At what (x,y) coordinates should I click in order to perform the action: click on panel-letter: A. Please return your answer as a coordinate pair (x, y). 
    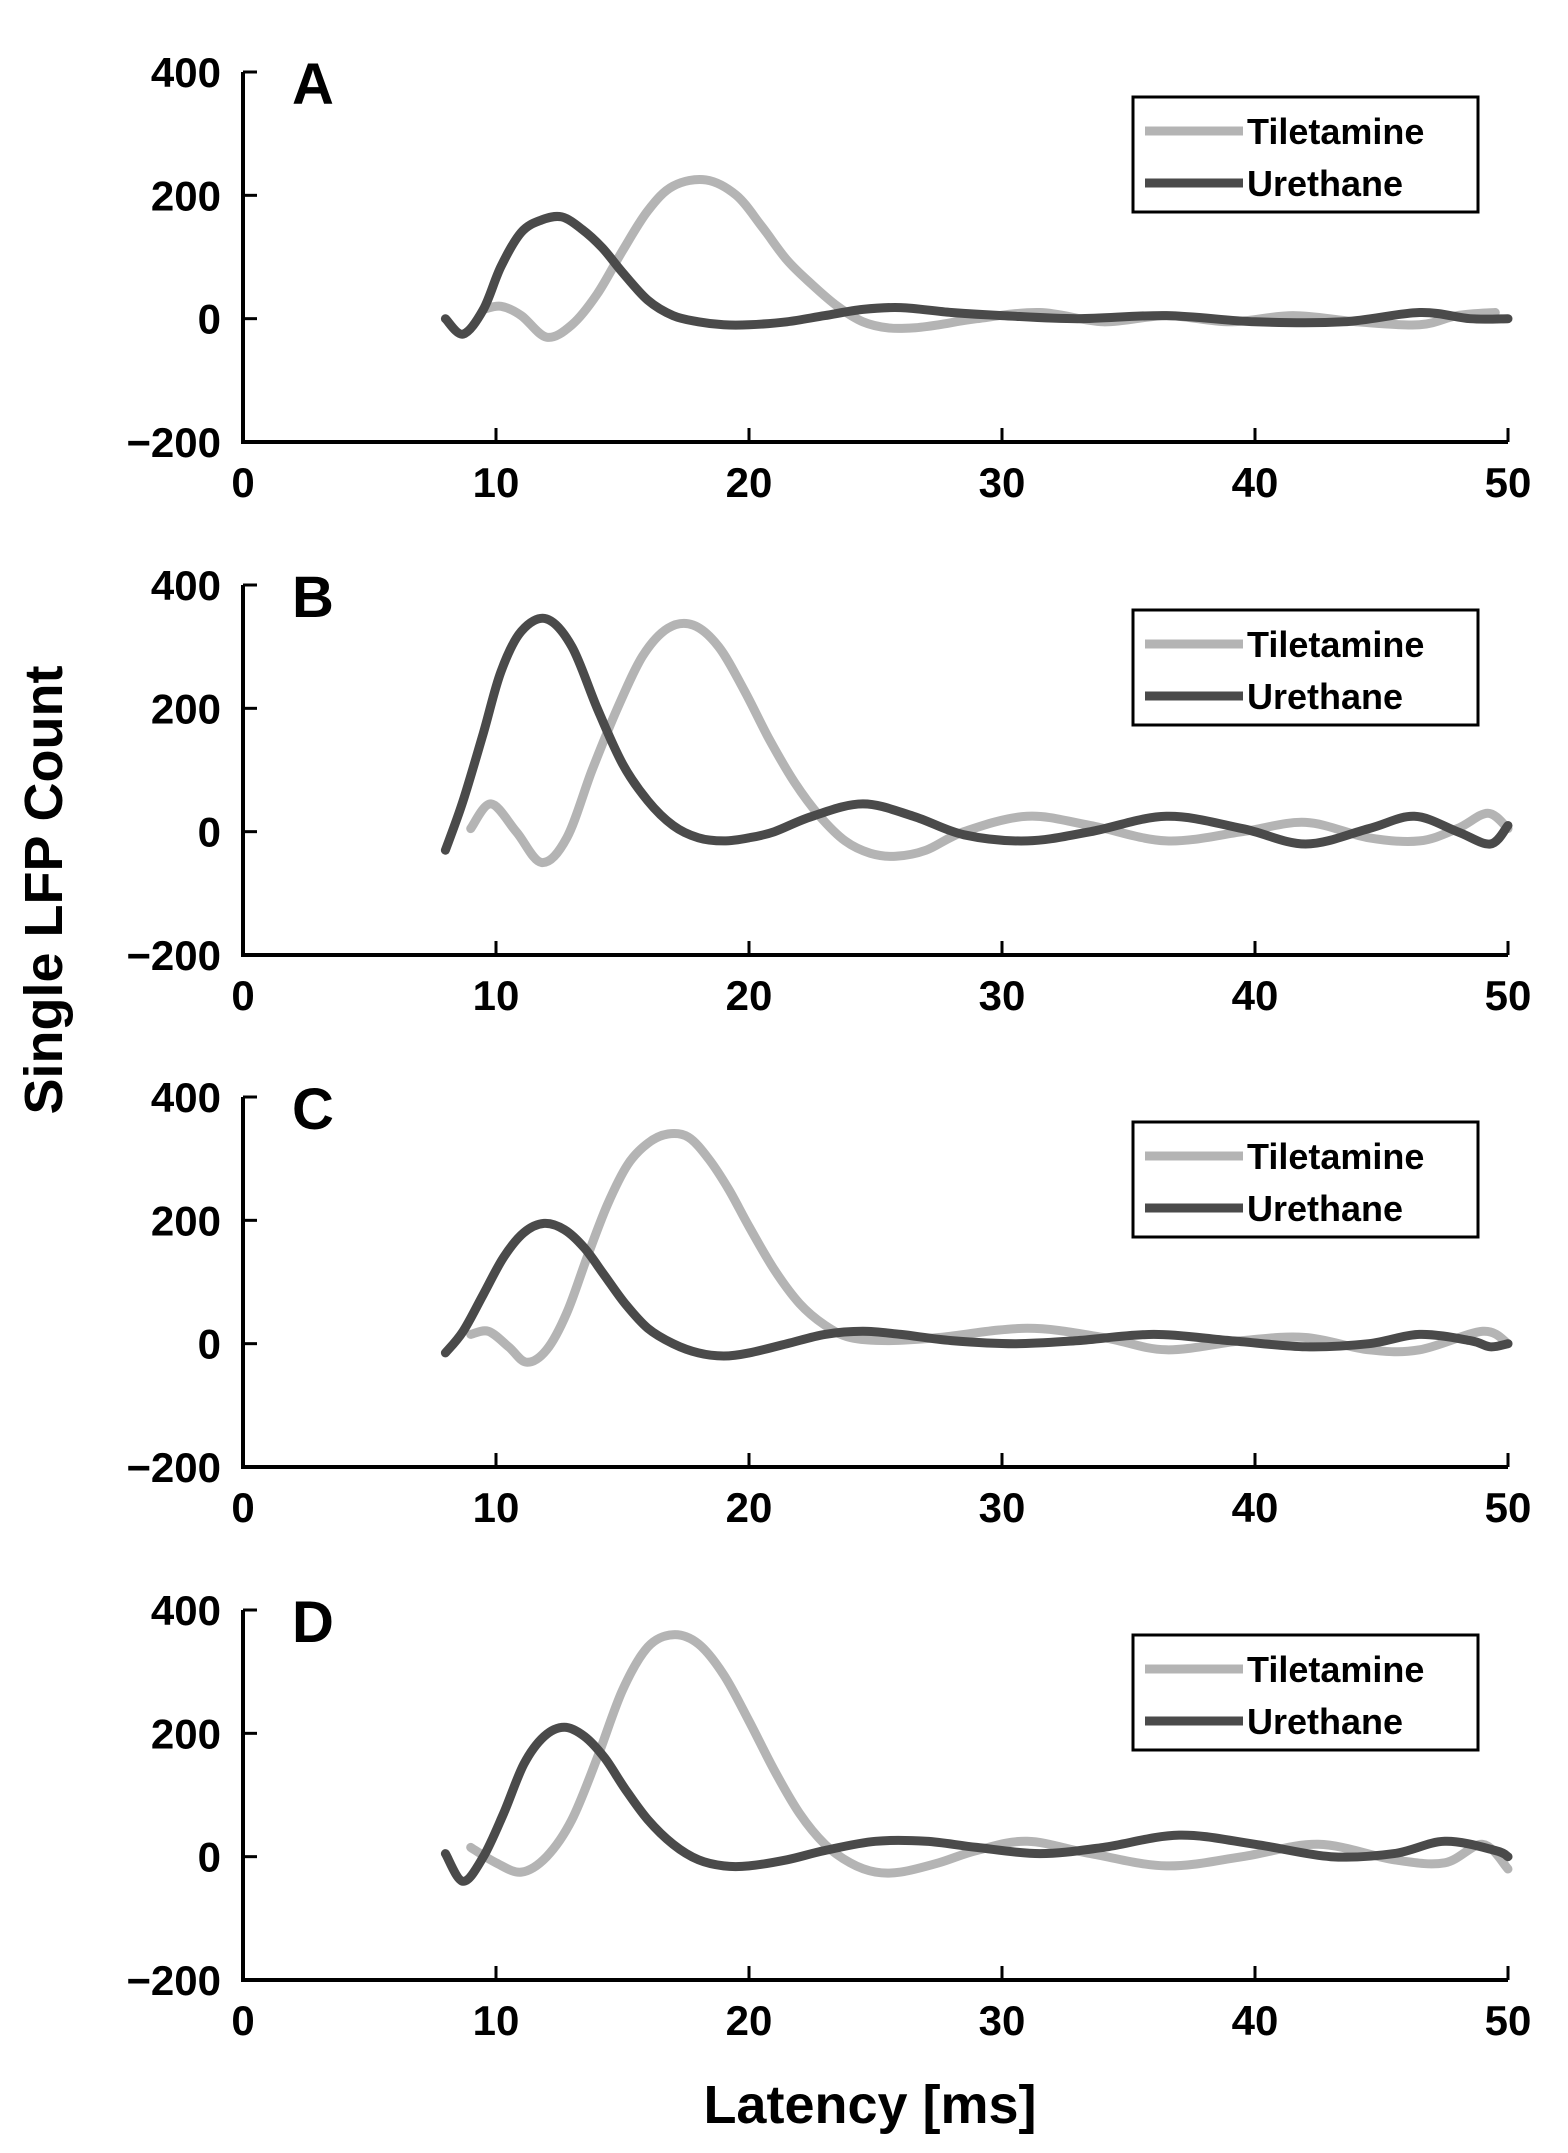
    Looking at the image, I should click on (313, 84).